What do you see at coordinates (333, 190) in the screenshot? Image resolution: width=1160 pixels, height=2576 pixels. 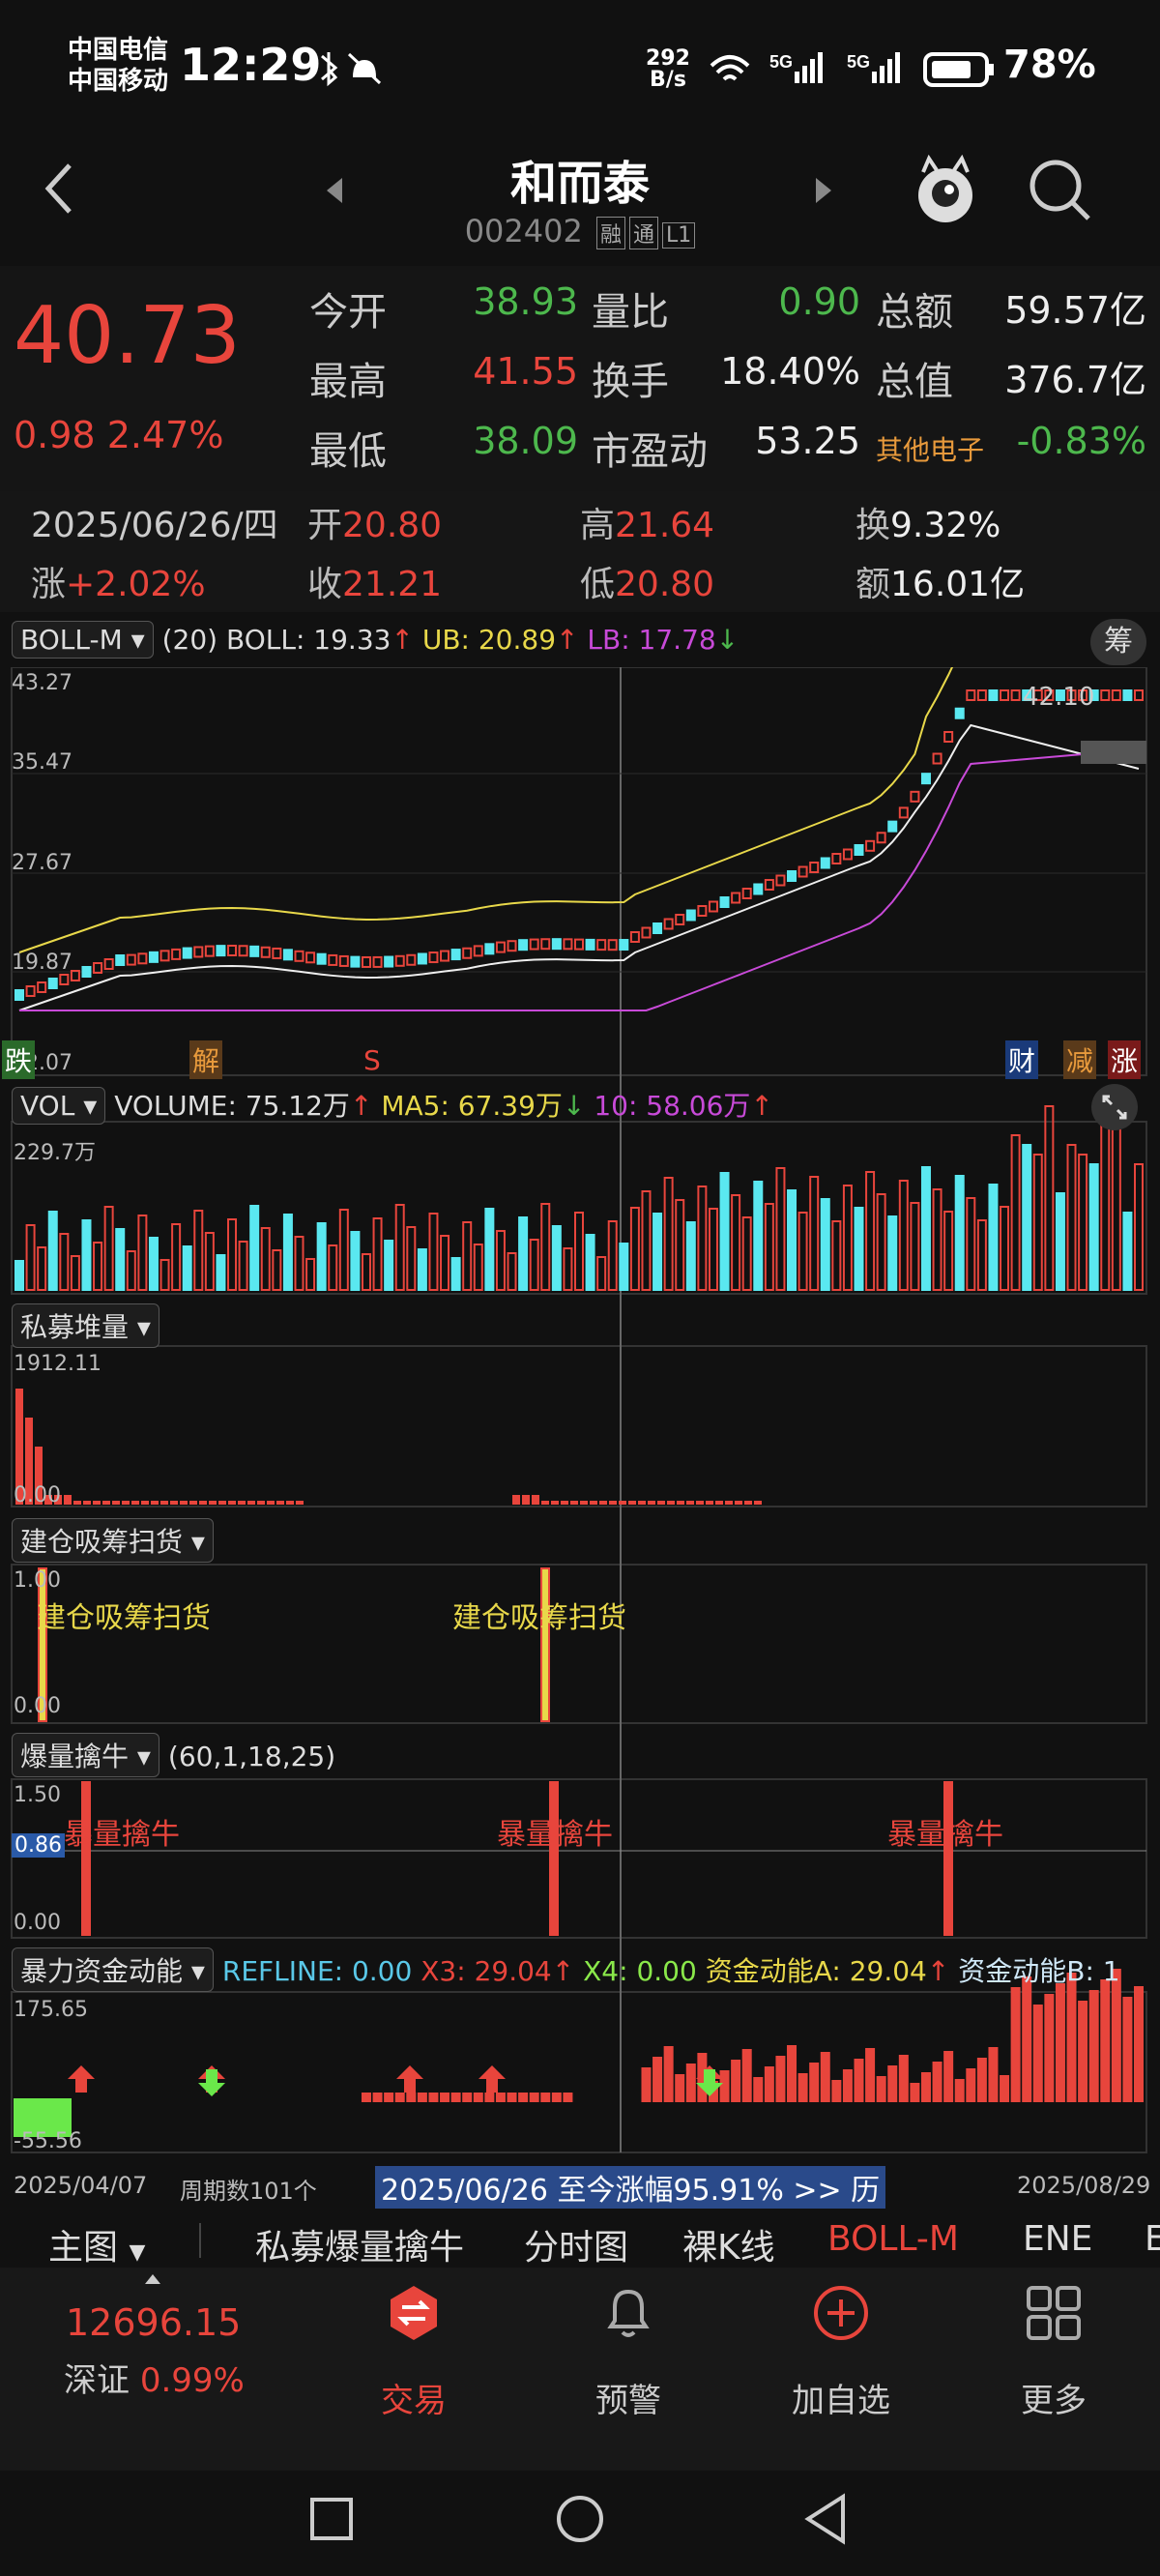 I see `prev-stock-icon` at bounding box center [333, 190].